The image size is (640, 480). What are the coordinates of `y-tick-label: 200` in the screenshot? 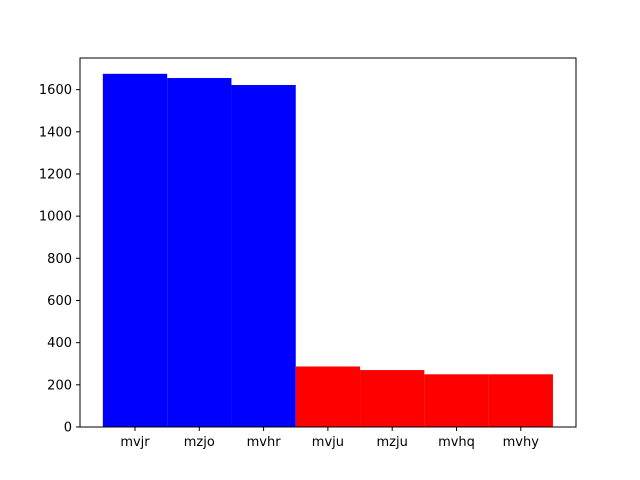 It's located at (59, 385).